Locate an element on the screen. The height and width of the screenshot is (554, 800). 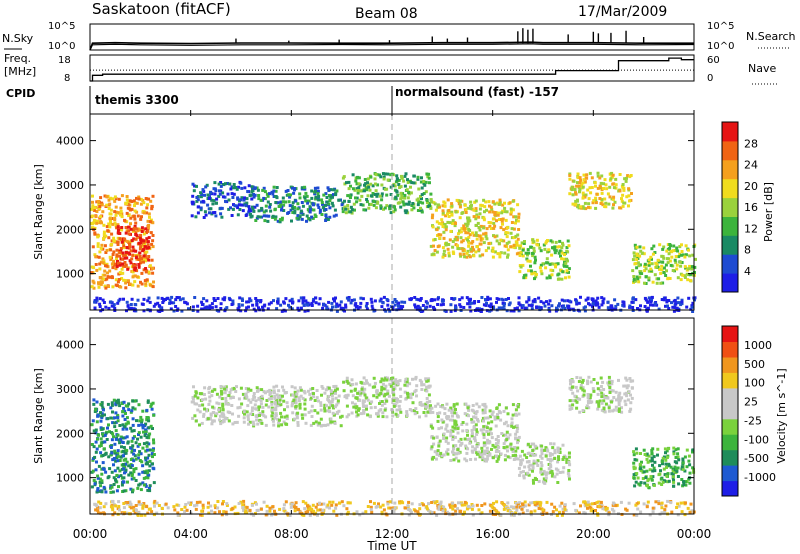
cpid-label: CPID is located at coordinates (20, 93).